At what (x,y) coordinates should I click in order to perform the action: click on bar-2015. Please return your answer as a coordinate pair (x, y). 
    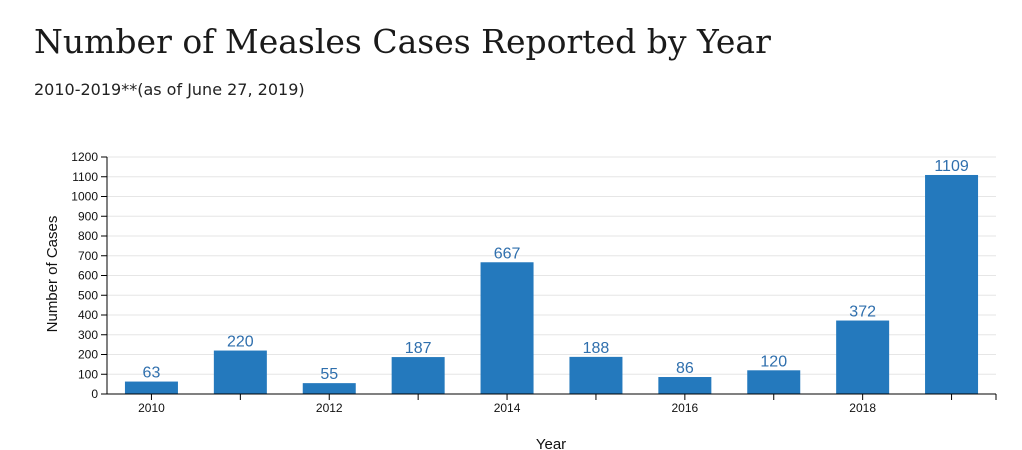
    Looking at the image, I should click on (596, 375).